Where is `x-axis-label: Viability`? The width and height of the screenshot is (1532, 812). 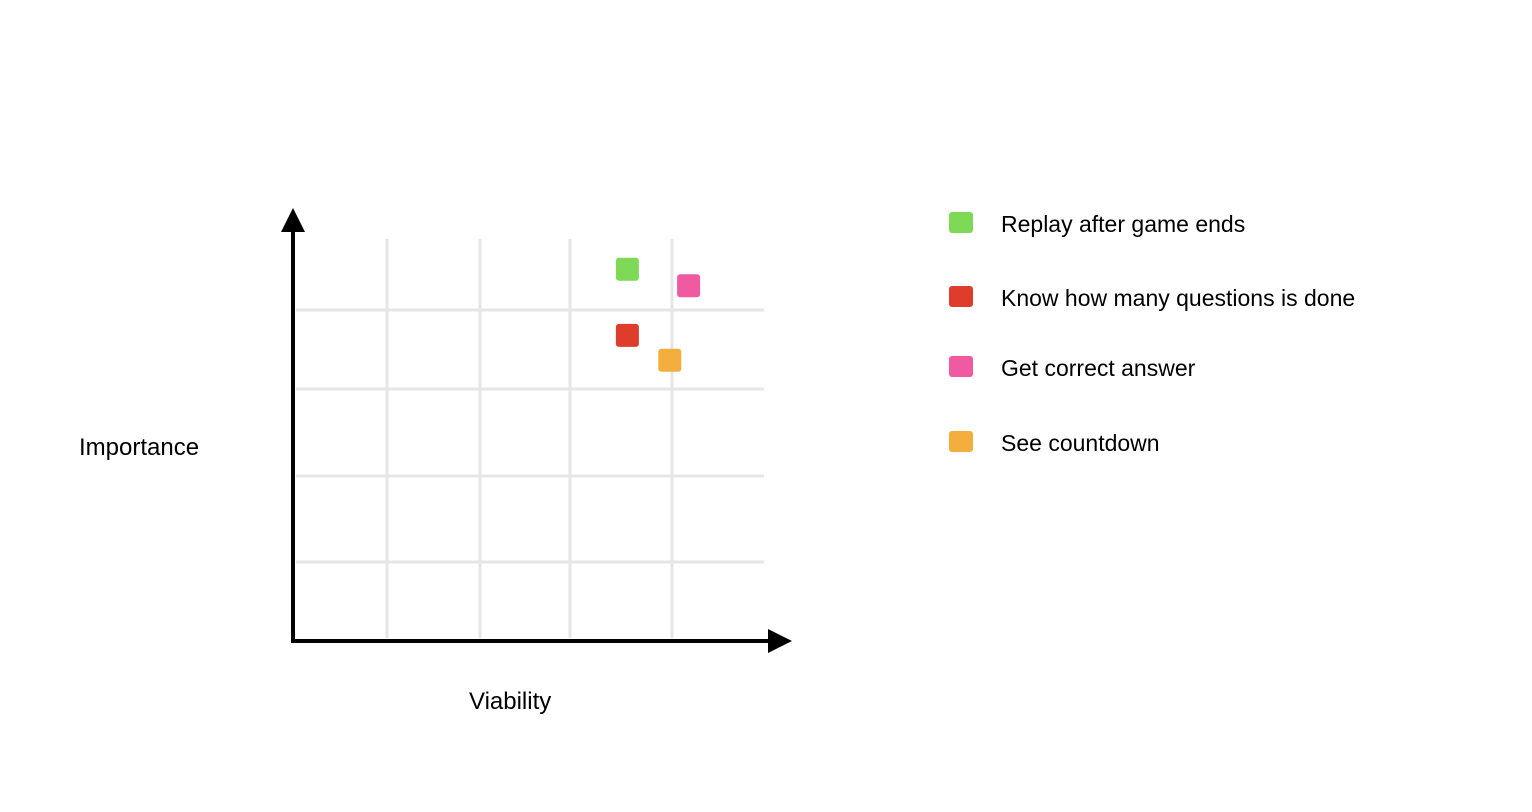
x-axis-label: Viability is located at coordinates (510, 701).